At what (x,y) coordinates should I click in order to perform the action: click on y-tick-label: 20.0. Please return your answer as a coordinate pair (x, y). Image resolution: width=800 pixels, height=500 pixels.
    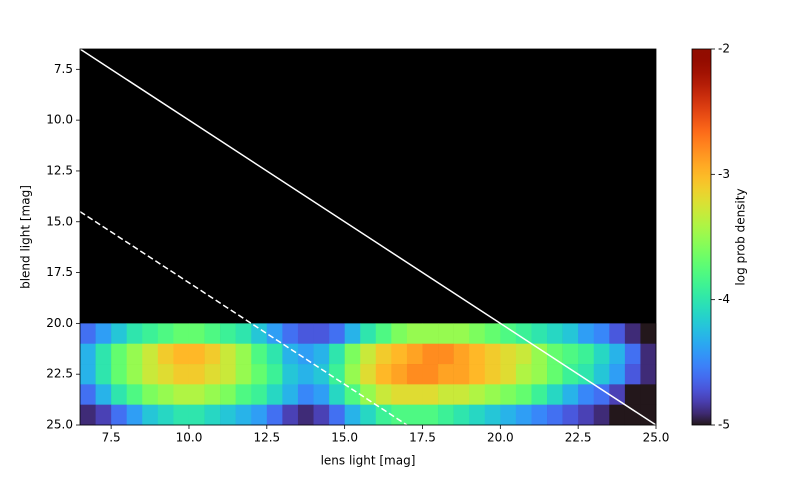
    Looking at the image, I should click on (59, 323).